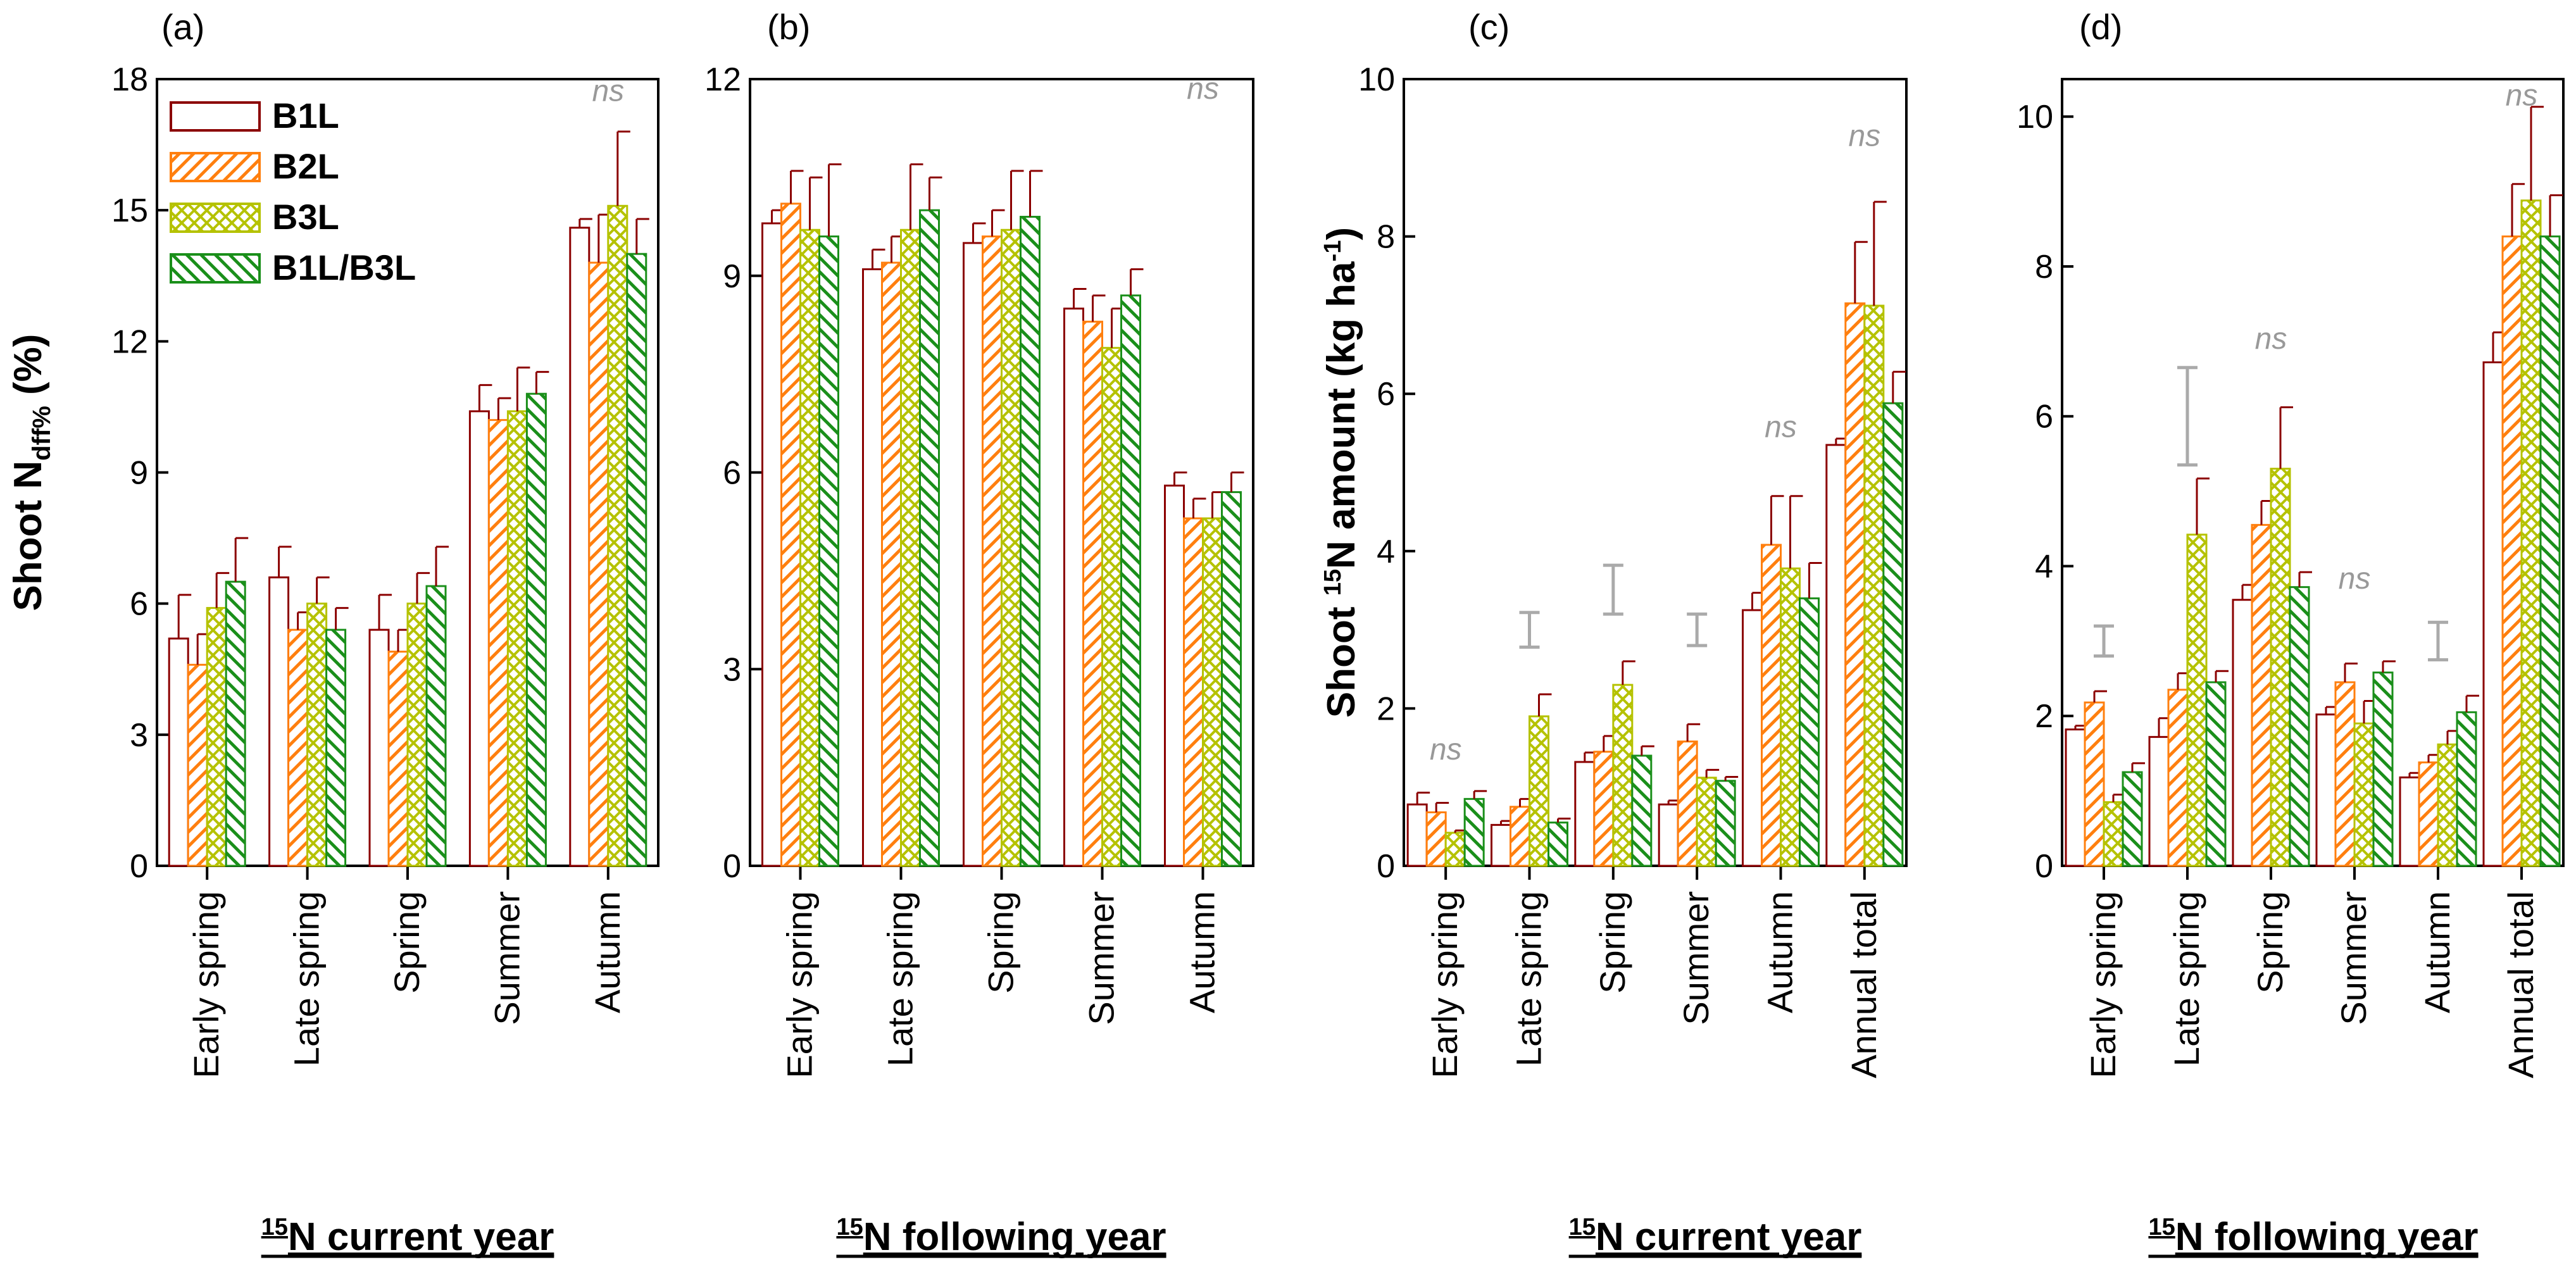 The width and height of the screenshot is (2576, 1281). I want to click on panel-label: (b), so click(789, 27).